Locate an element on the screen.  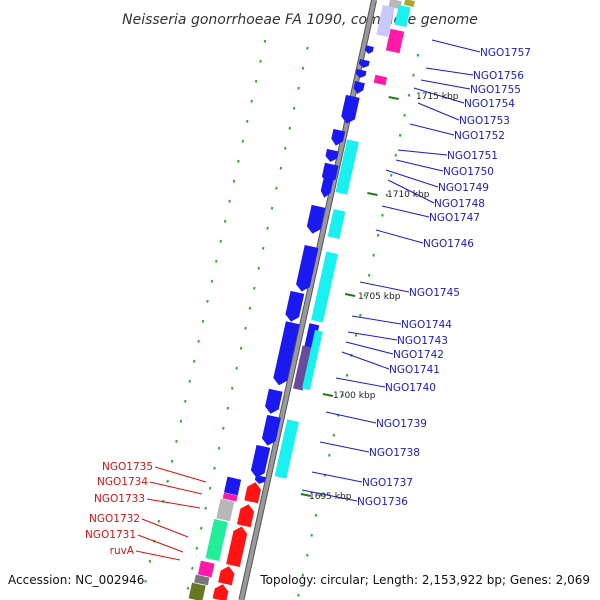
cog-block-magenta is located at coordinates (380, 80).